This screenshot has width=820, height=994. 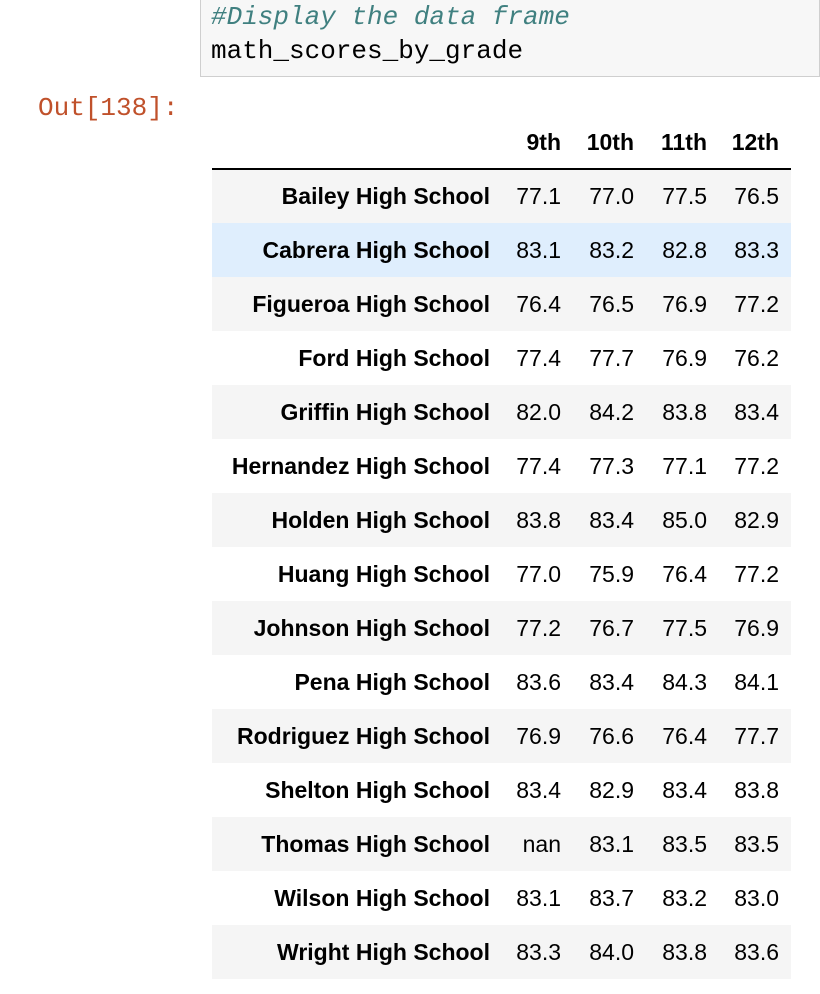 What do you see at coordinates (360, 465) in the screenshot?
I see `row-index-label: Hernandez High School` at bounding box center [360, 465].